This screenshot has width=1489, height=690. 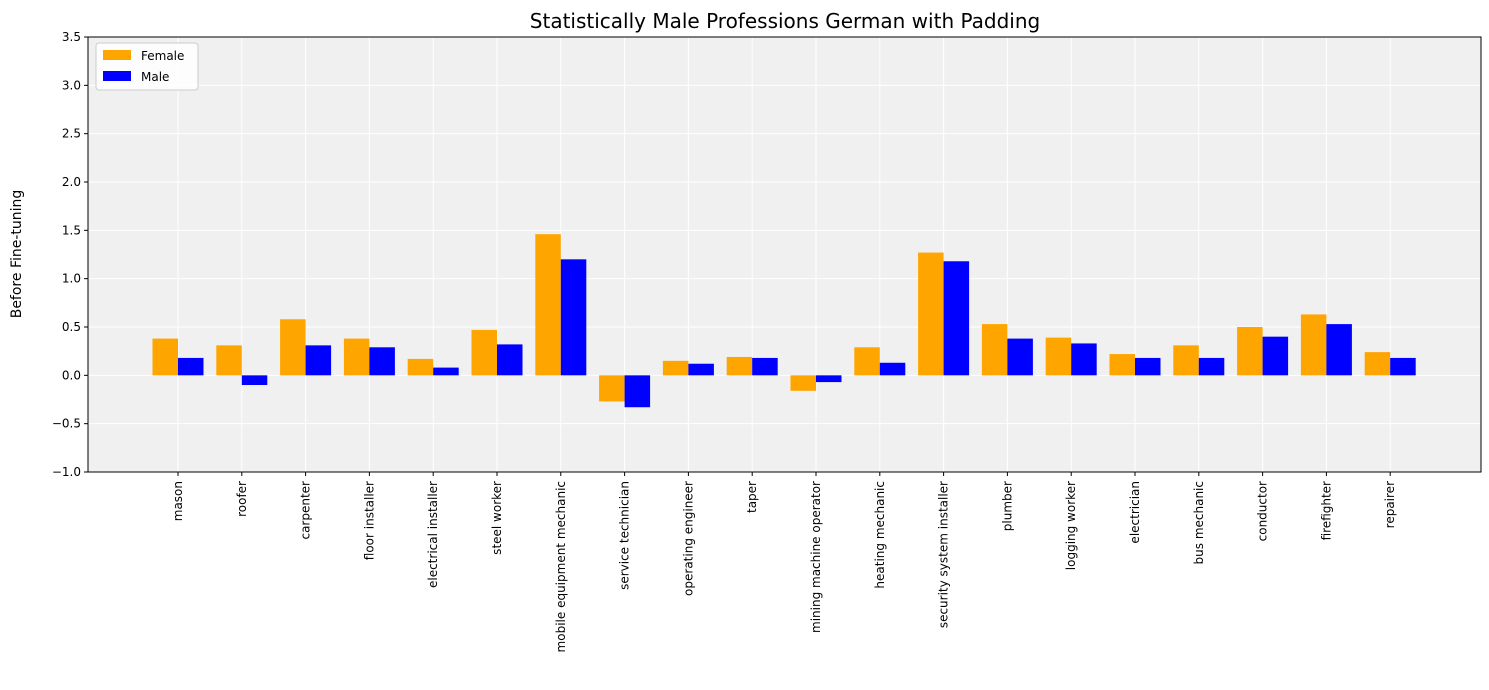 I want to click on bar-female-mobile-equipment-mechanic, so click(x=548, y=305).